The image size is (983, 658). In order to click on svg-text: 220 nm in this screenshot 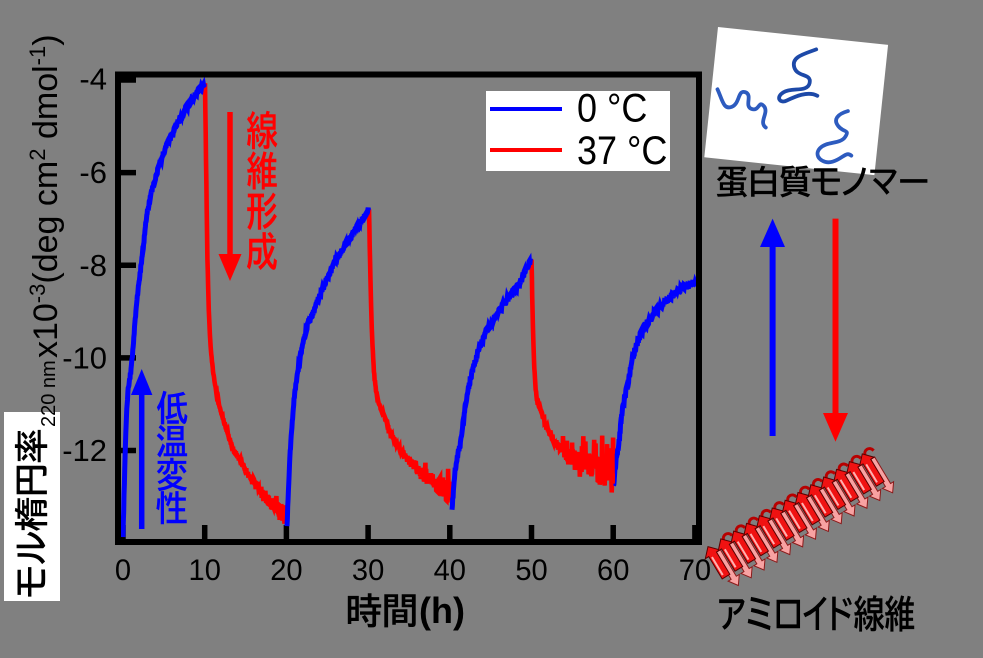, I will do `click(49, 393)`.